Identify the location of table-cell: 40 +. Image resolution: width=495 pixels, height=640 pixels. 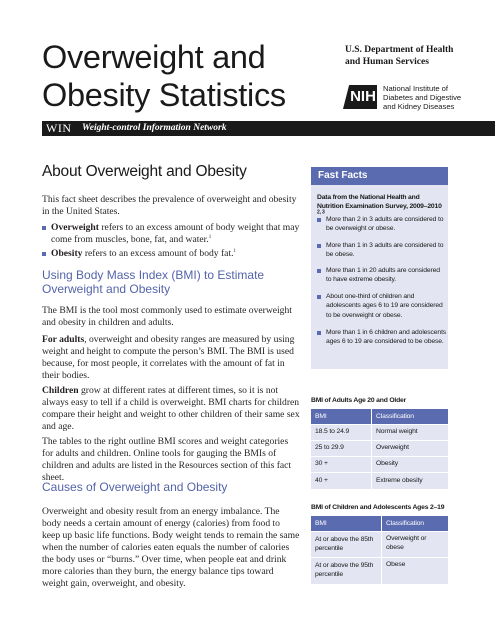
(341, 480).